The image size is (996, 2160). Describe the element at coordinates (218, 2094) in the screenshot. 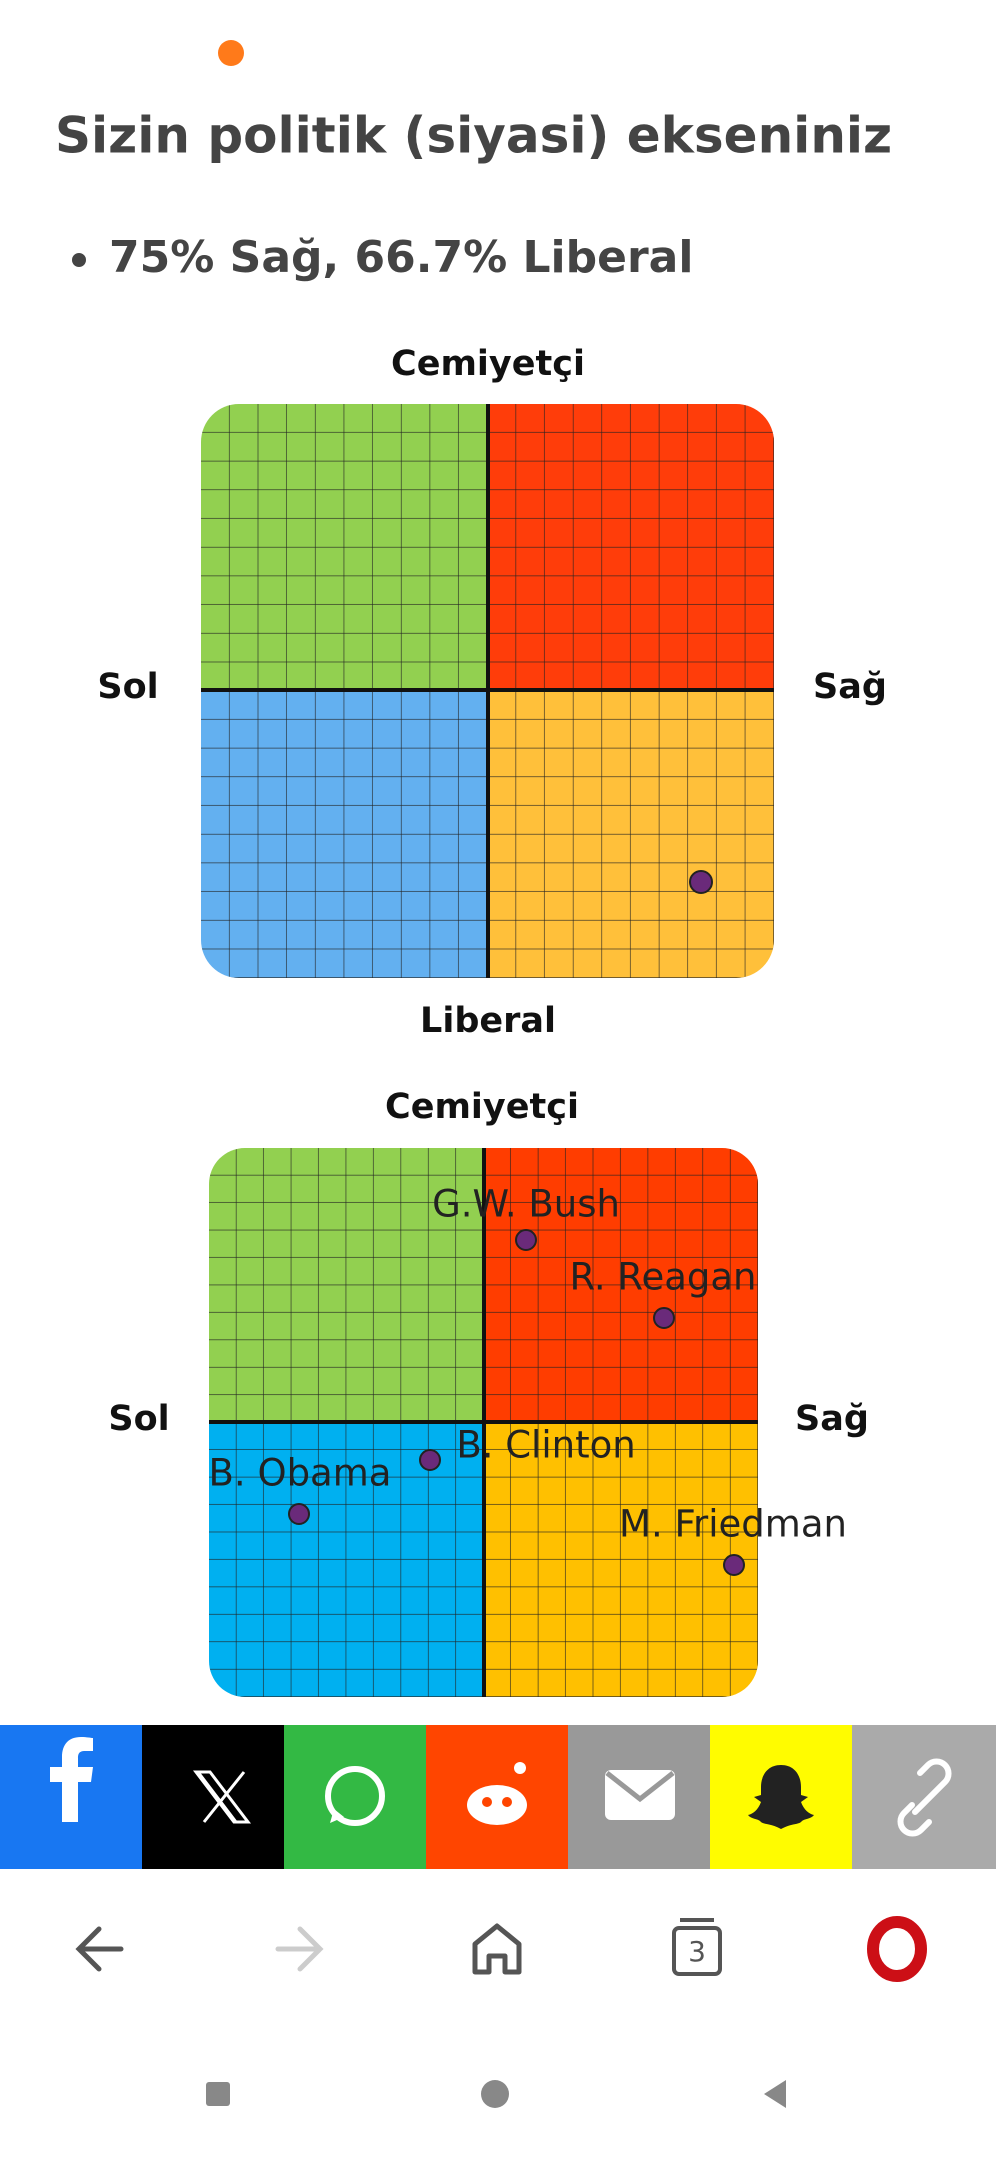

I see `recents-button` at that location.